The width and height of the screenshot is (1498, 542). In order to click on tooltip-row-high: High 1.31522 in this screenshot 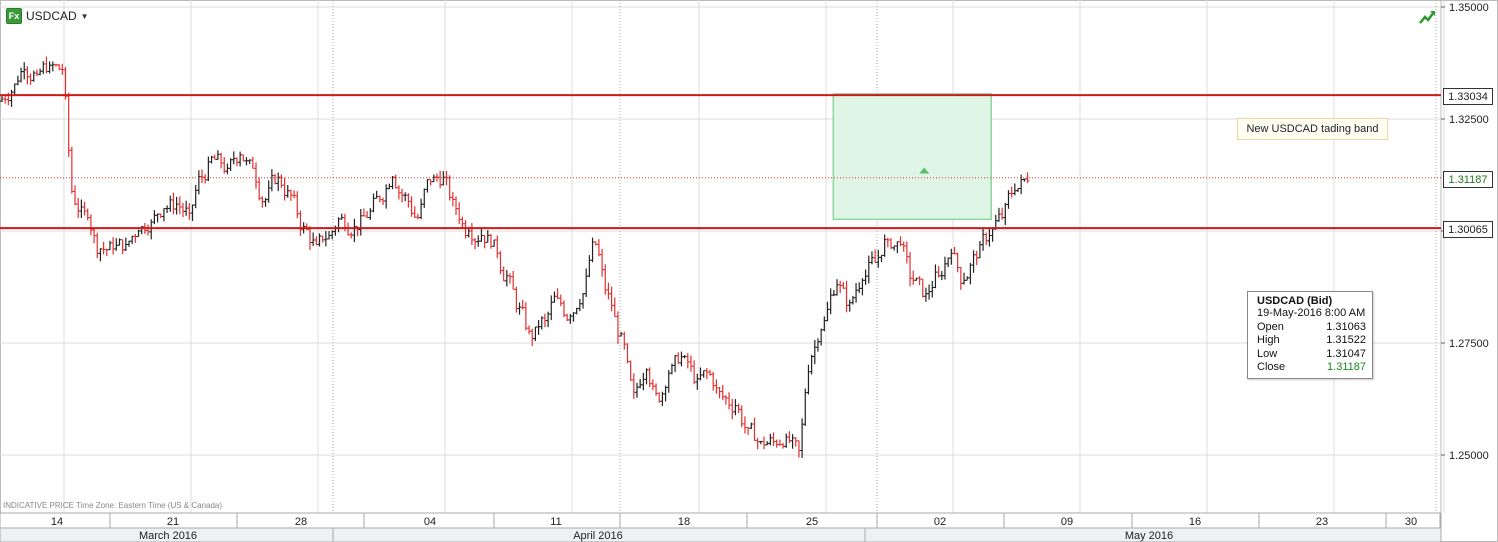, I will do `click(1314, 341)`.